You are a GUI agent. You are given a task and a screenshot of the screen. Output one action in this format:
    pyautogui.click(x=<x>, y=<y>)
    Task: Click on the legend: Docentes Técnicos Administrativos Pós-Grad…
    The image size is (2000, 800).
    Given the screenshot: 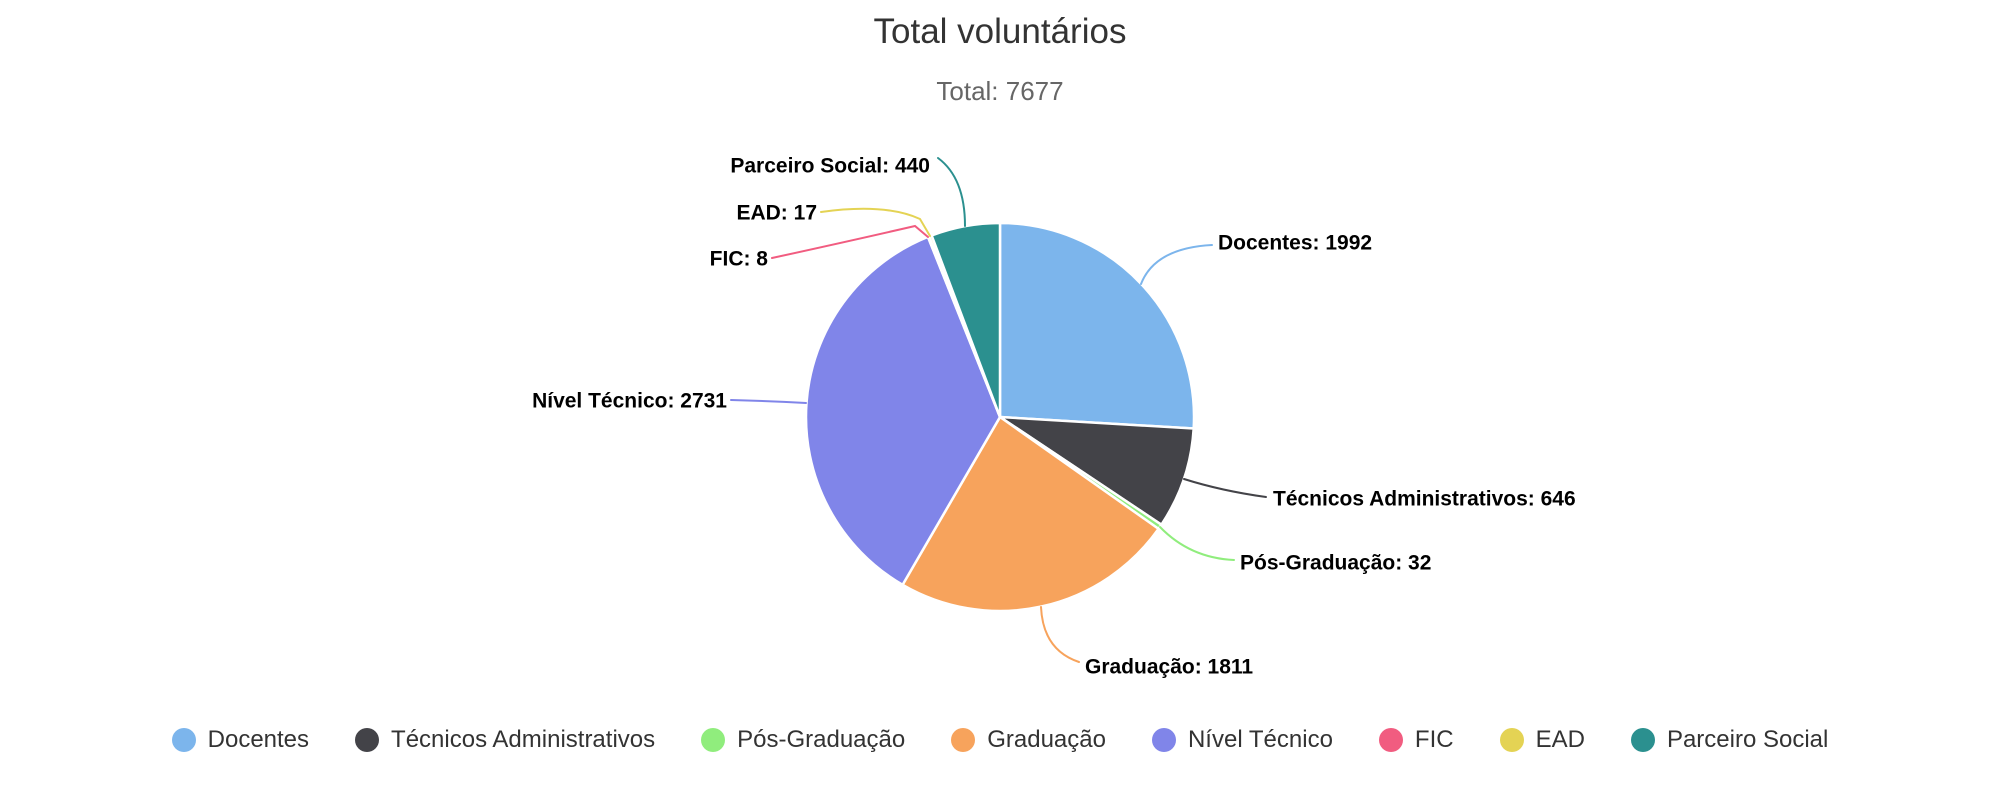 What is the action you would take?
    pyautogui.click(x=1000, y=740)
    